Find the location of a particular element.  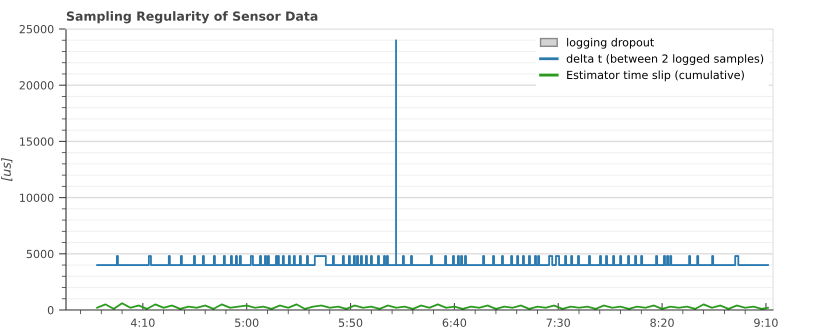

y-tick-label: 15000 is located at coordinates (37, 141).